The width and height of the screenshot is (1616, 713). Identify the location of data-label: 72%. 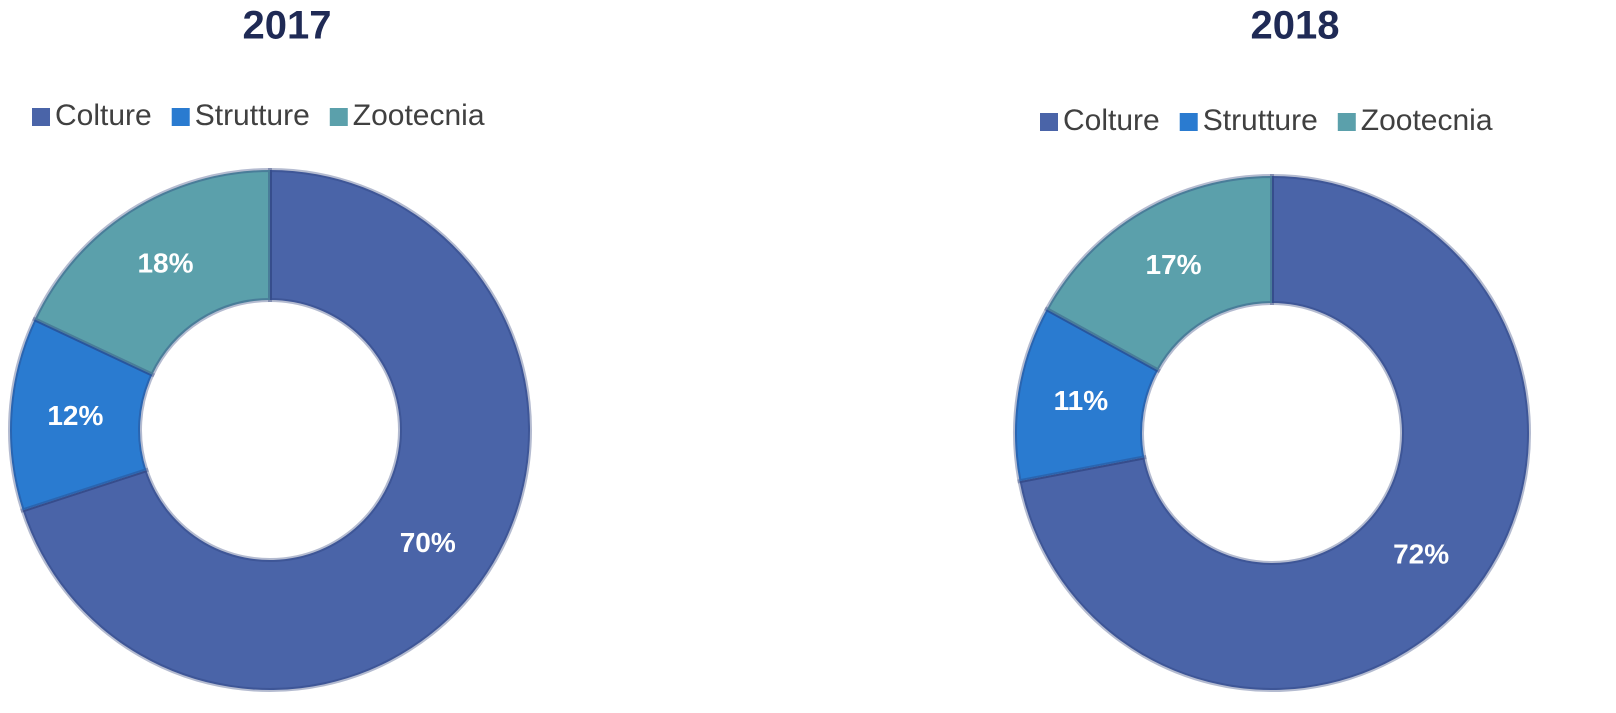
(1421, 554).